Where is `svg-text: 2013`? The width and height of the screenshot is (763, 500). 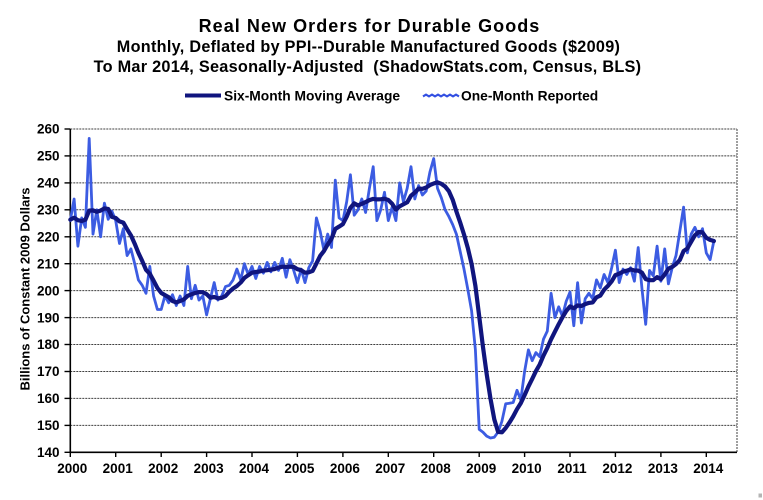
svg-text: 2013 is located at coordinates (663, 468).